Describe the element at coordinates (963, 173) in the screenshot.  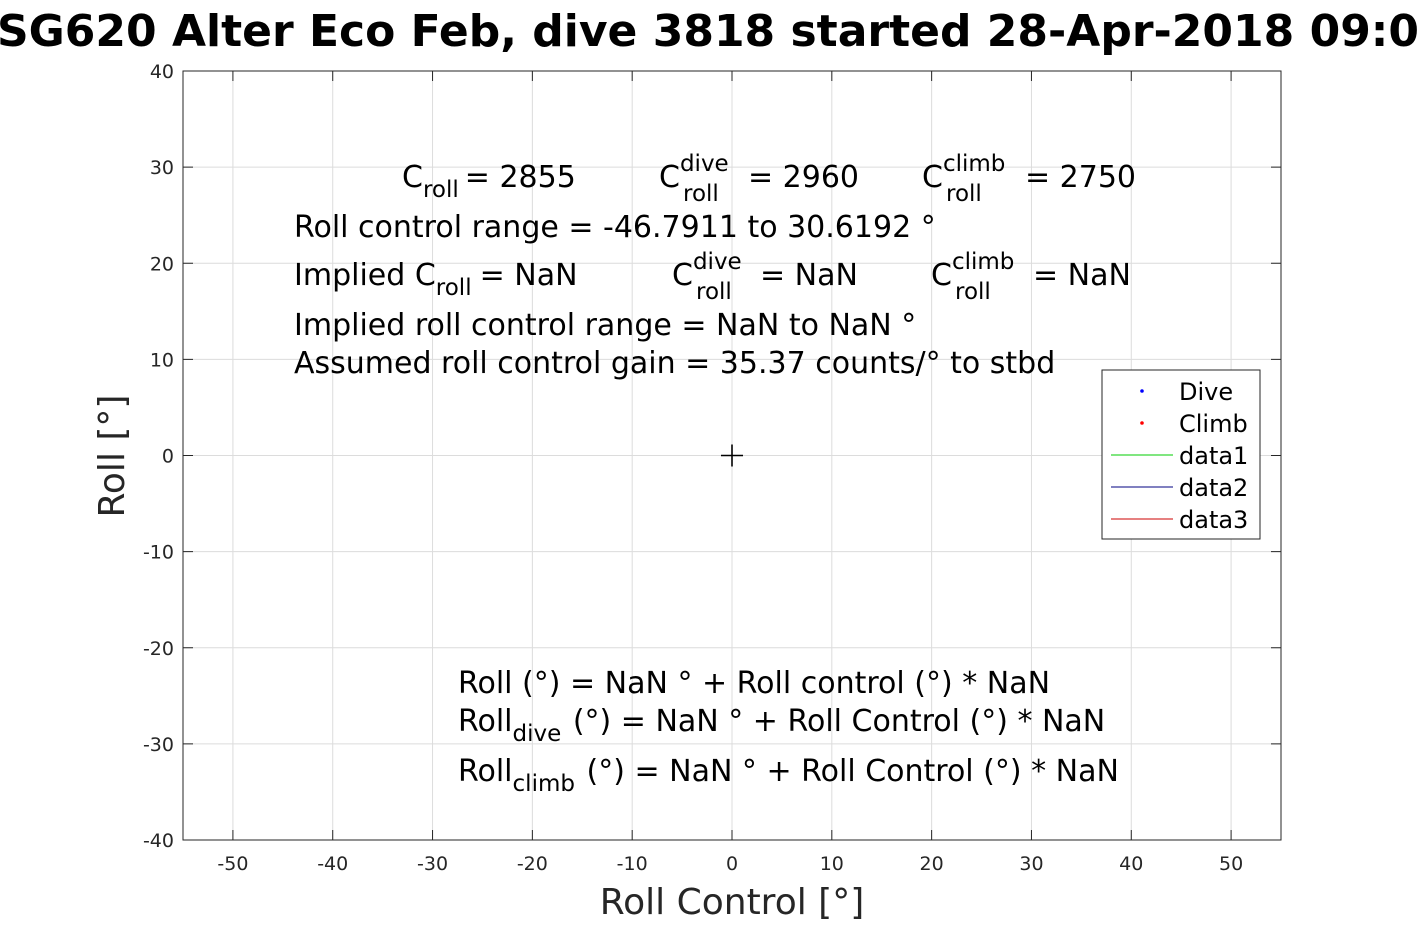
I see `c-climb-text: Cclimb` at that location.